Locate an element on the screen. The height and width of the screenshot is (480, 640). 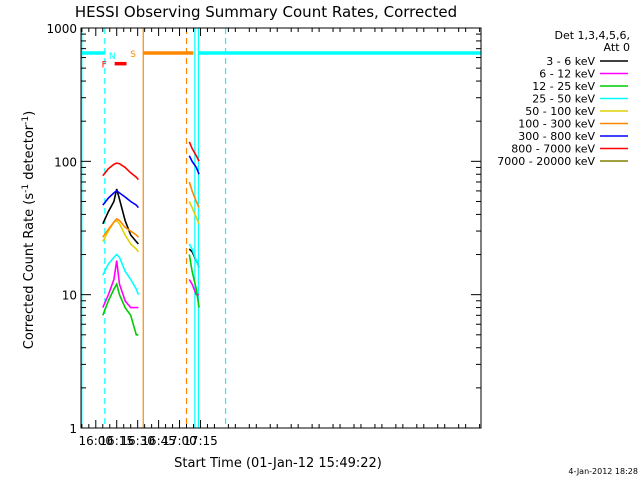
y-tick-label: 1000 is located at coordinates (61, 29).